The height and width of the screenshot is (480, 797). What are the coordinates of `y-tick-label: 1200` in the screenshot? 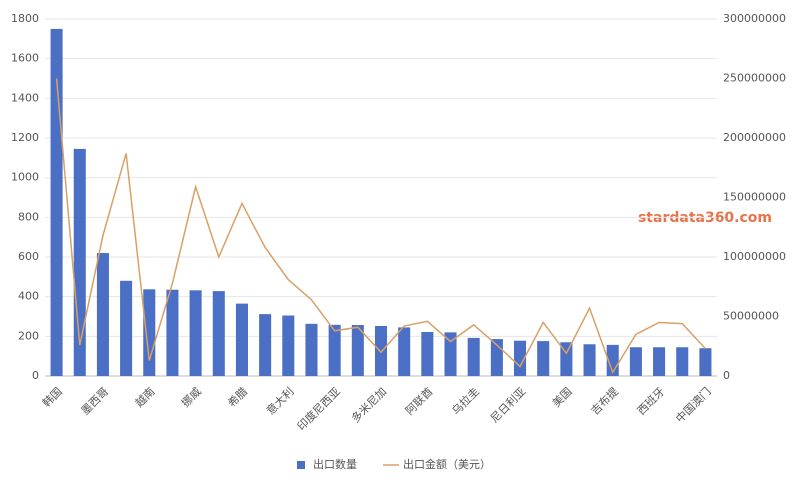 It's located at (25, 137).